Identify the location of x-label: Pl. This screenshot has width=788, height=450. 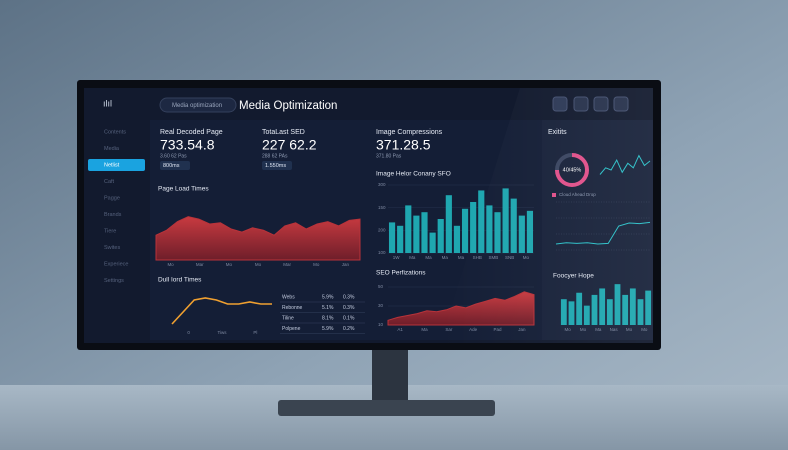
(255, 332).